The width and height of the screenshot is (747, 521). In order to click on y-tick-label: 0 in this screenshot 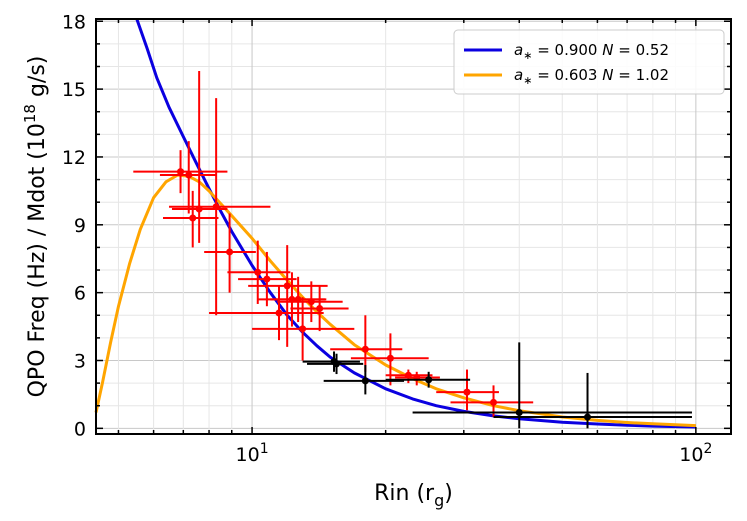, I will do `click(80, 429)`.